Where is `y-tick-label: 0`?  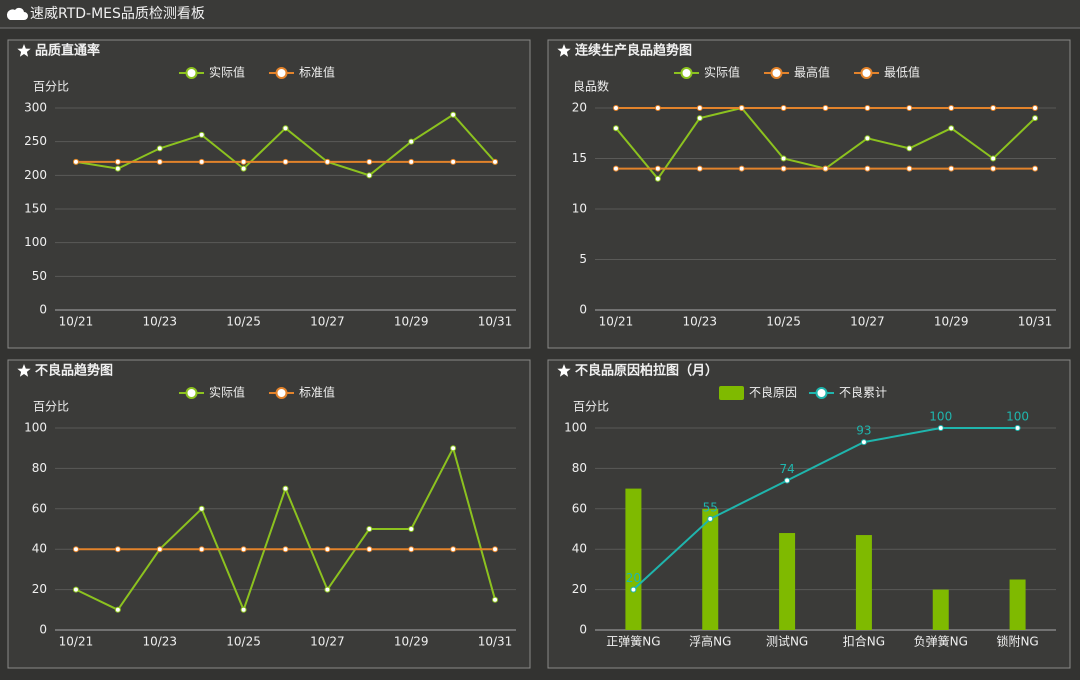
y-tick-label: 0 is located at coordinates (43, 630).